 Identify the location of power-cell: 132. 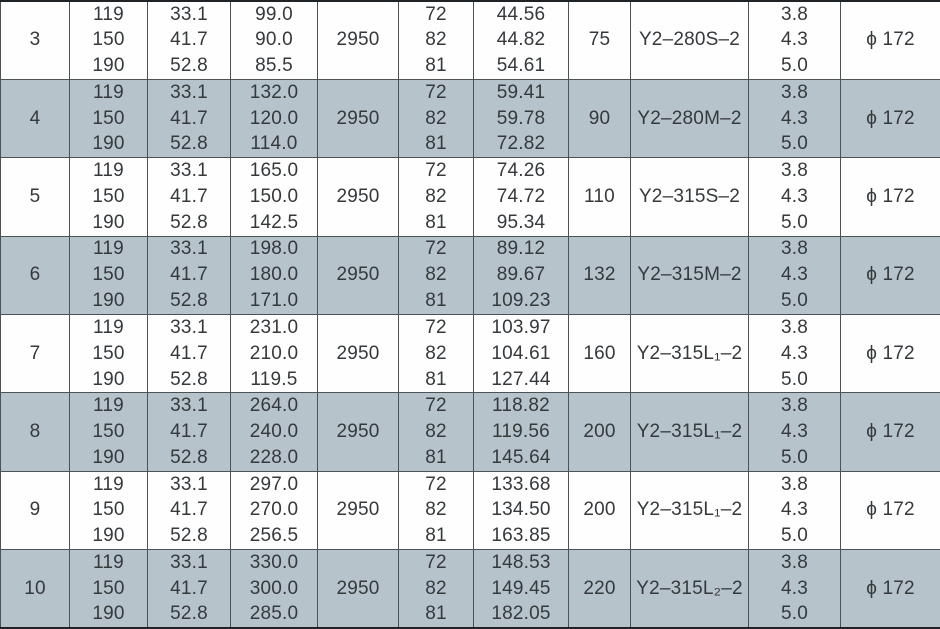
(599, 275).